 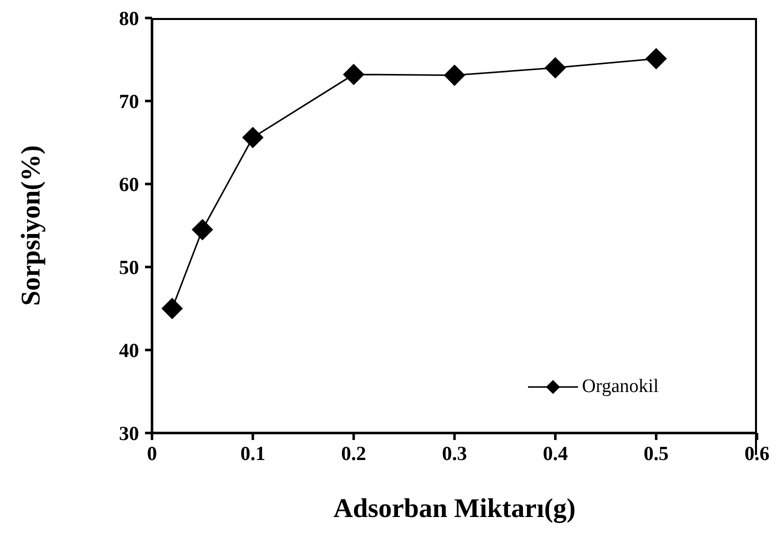 What do you see at coordinates (129, 351) in the screenshot?
I see `y-tick-label: 40` at bounding box center [129, 351].